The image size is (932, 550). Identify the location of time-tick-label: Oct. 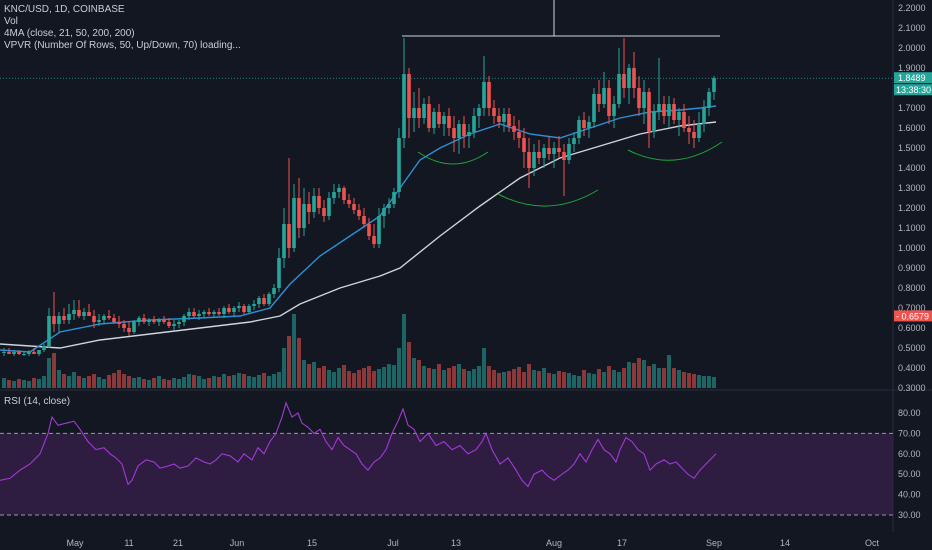
(872, 543).